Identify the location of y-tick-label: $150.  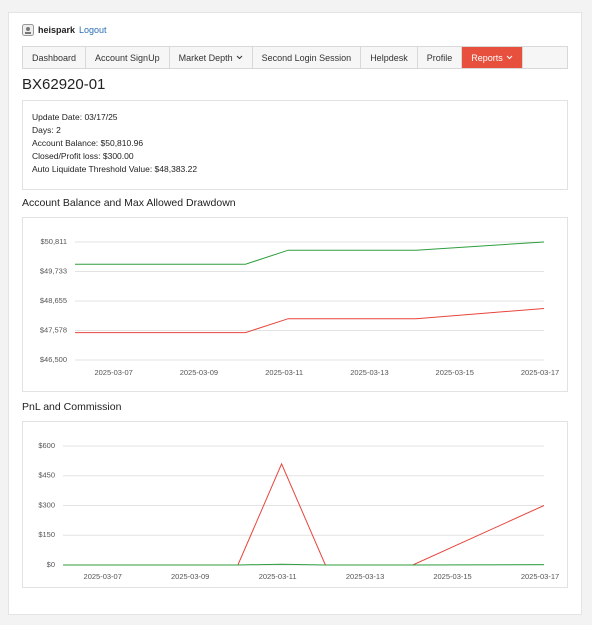
(46, 534).